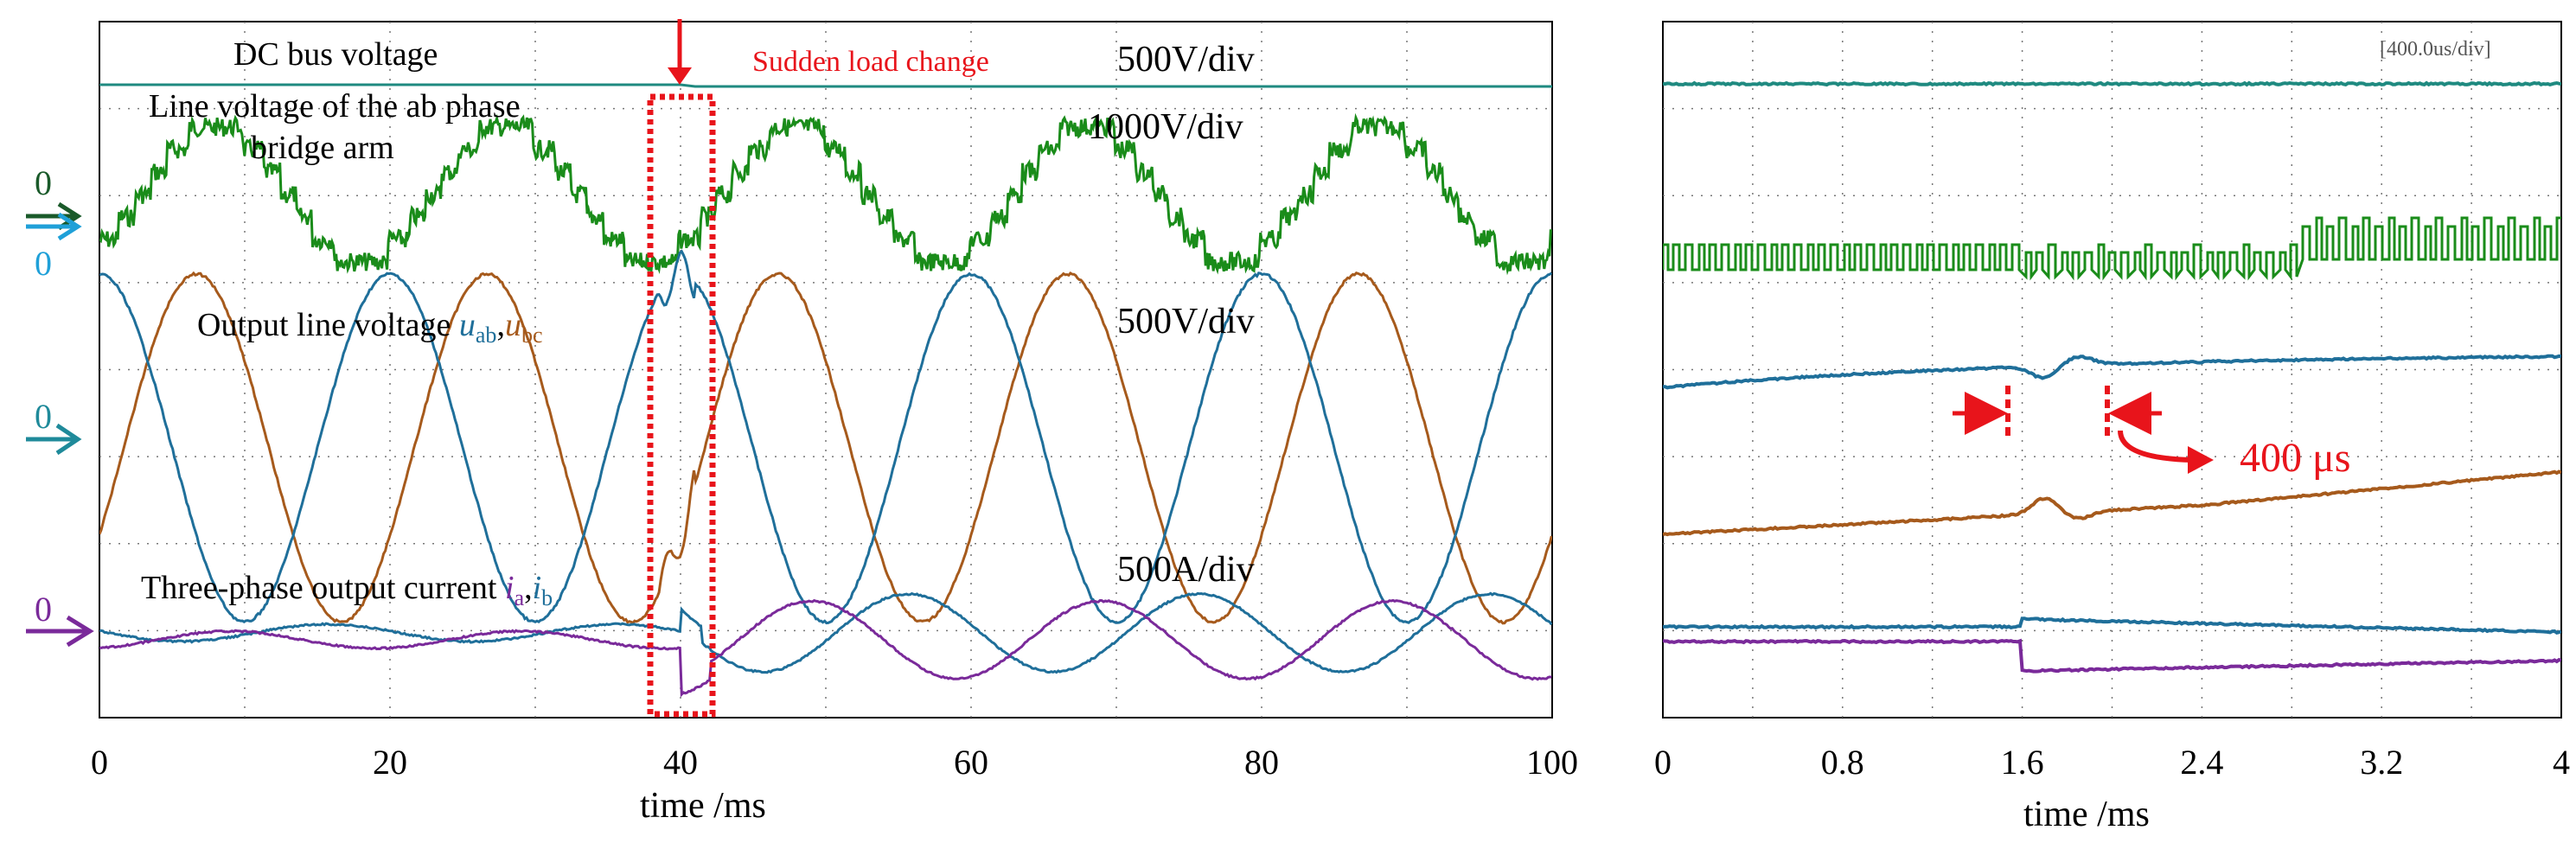  What do you see at coordinates (336, 54) in the screenshot?
I see `channel-title-dc-bus: DC bus voltage` at bounding box center [336, 54].